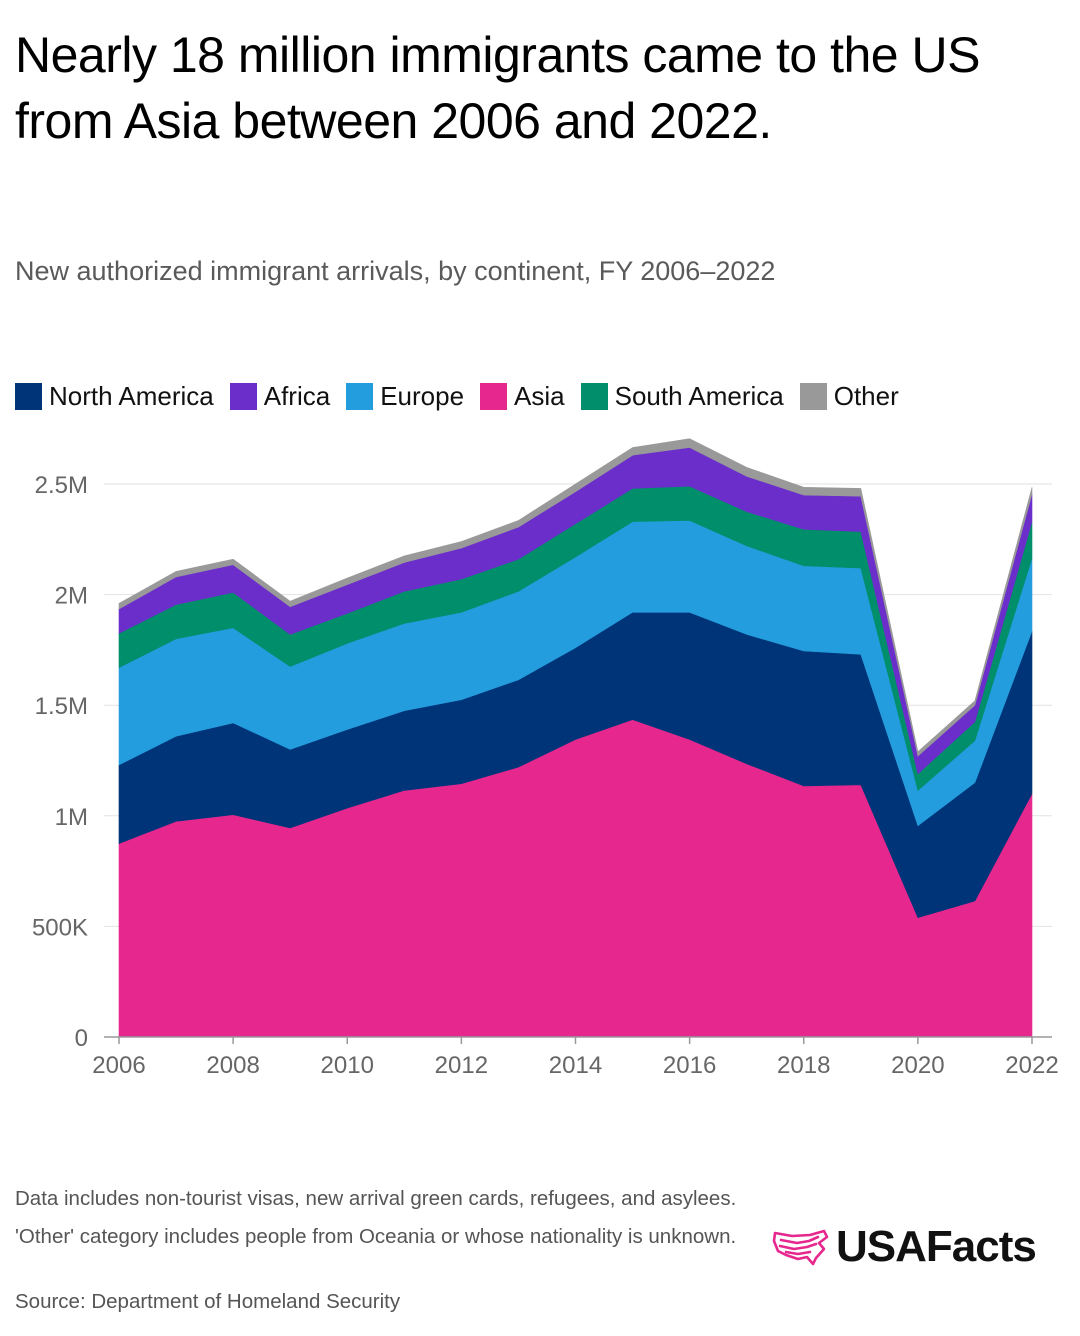 The width and height of the screenshot is (1080, 1336). What do you see at coordinates (699, 395) in the screenshot?
I see `legend-label: South America` at bounding box center [699, 395].